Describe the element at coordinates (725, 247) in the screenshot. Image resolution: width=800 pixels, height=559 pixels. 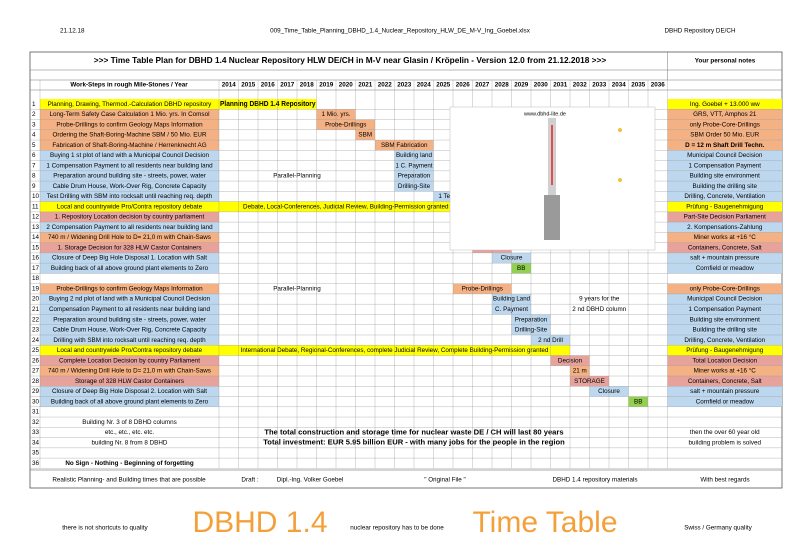
I see `note-text: Containers, Concrete, Salt` at that location.